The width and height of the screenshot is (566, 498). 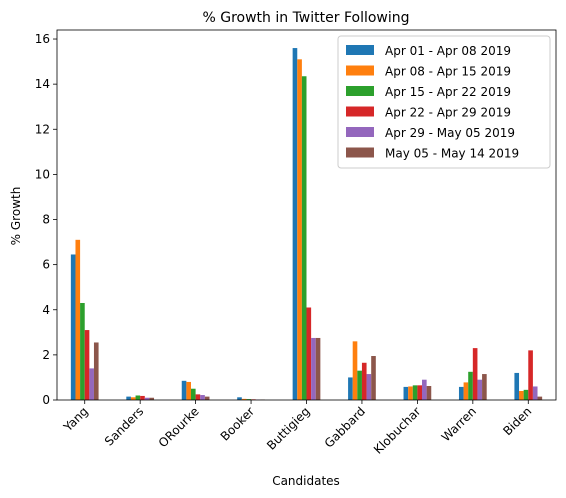 I want to click on chart-title: % Growth in Twitter Following, so click(x=305, y=18).